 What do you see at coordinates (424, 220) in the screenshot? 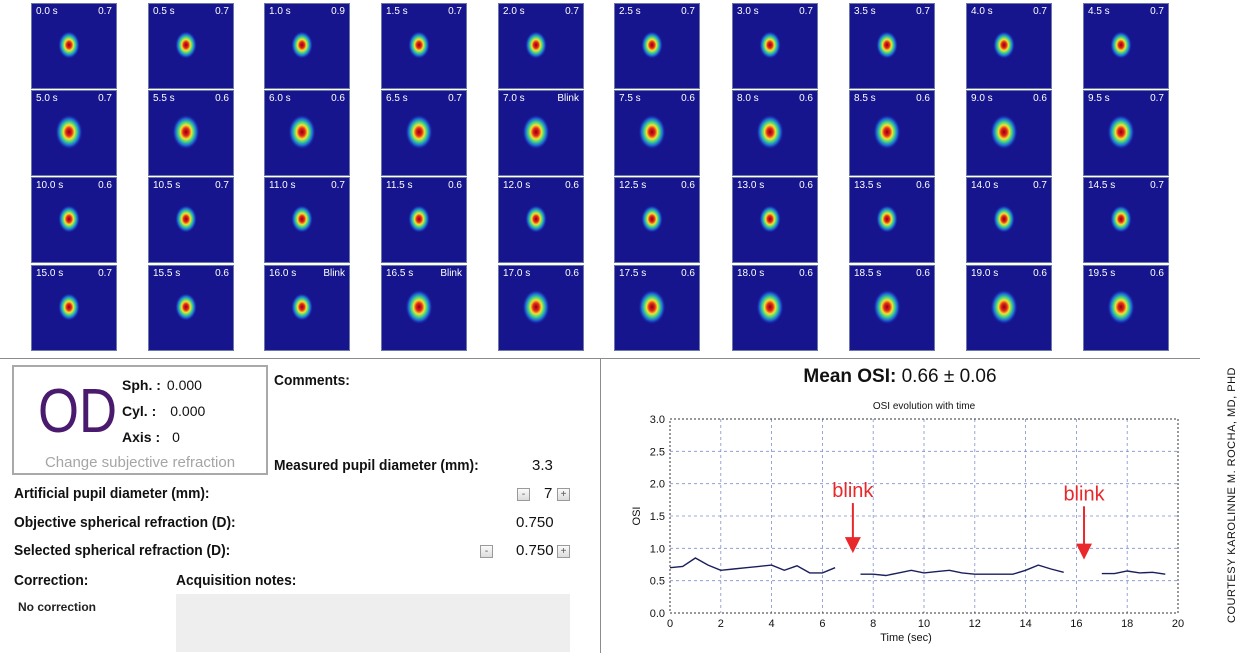
I see `spot-thumbnail: 11.5 s 0.6` at bounding box center [424, 220].